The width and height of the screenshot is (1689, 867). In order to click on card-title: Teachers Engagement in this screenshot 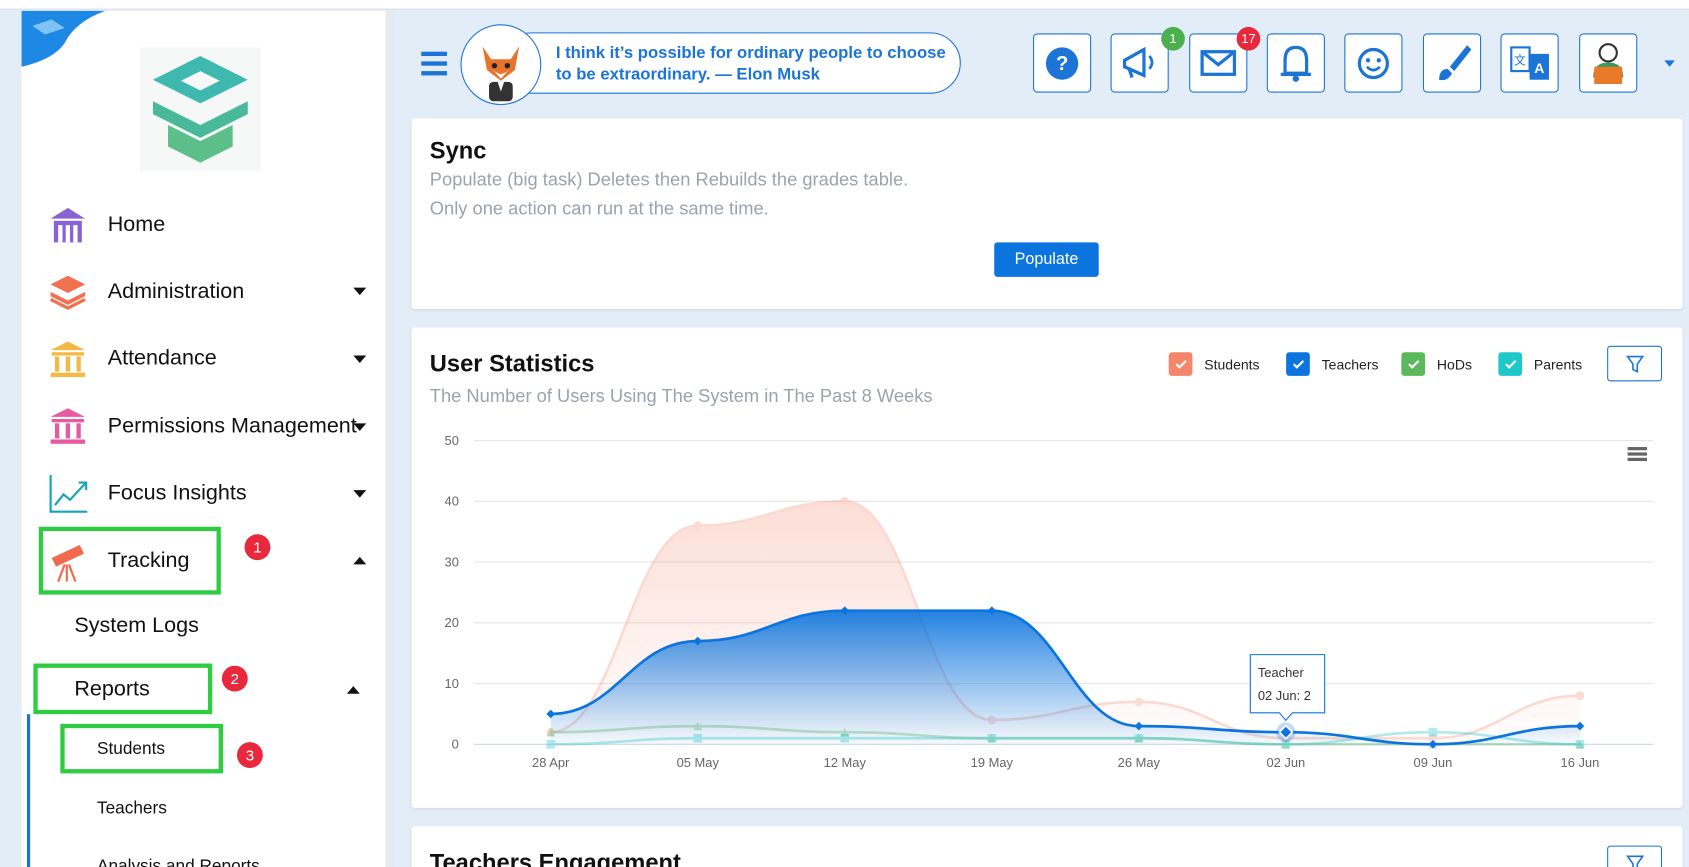, I will do `click(555, 857)`.